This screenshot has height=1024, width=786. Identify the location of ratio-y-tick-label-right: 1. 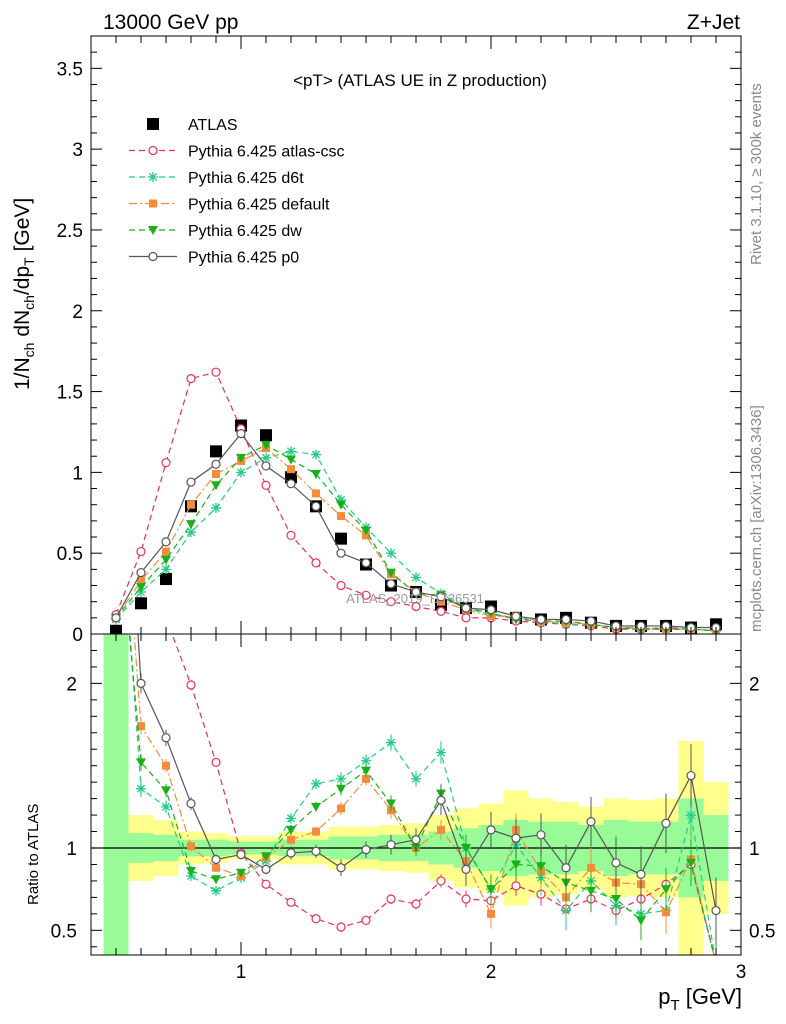
(754, 849).